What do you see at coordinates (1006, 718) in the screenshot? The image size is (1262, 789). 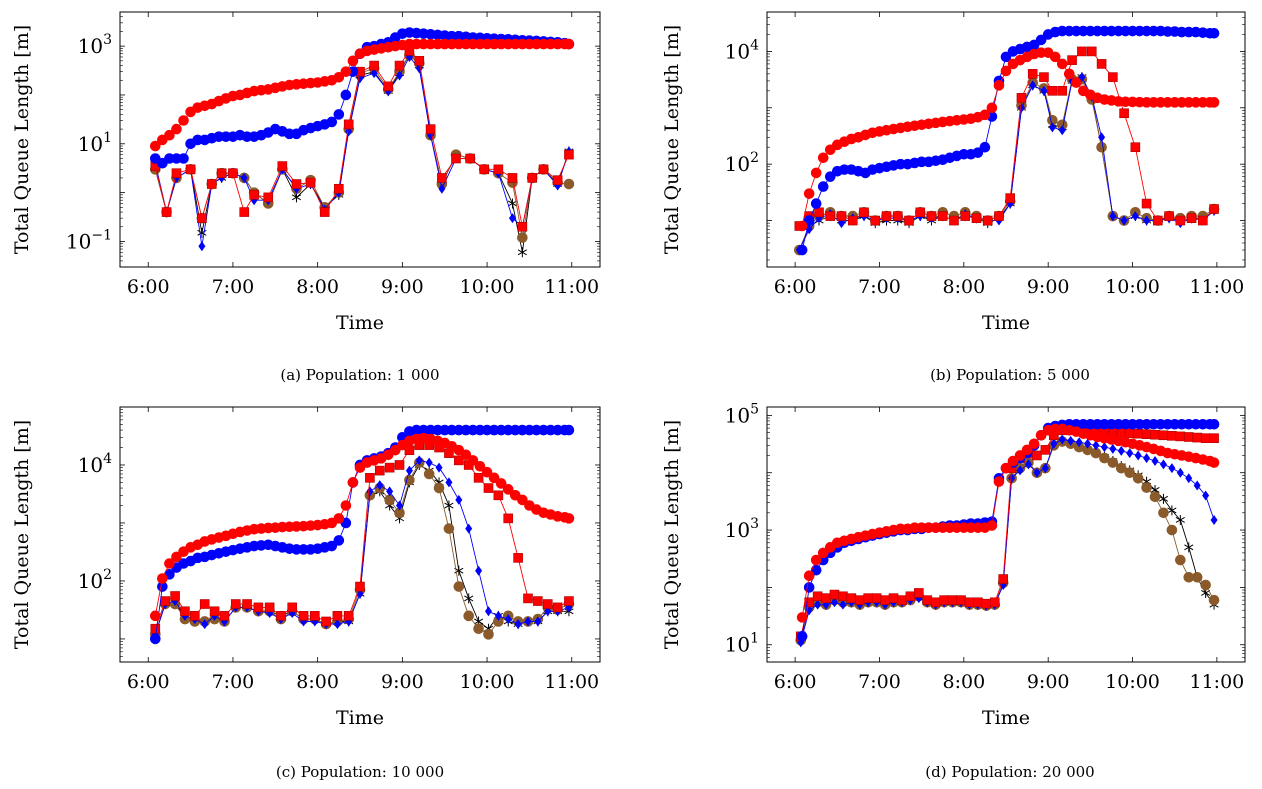 I see `x-axis-label: Time` at bounding box center [1006, 718].